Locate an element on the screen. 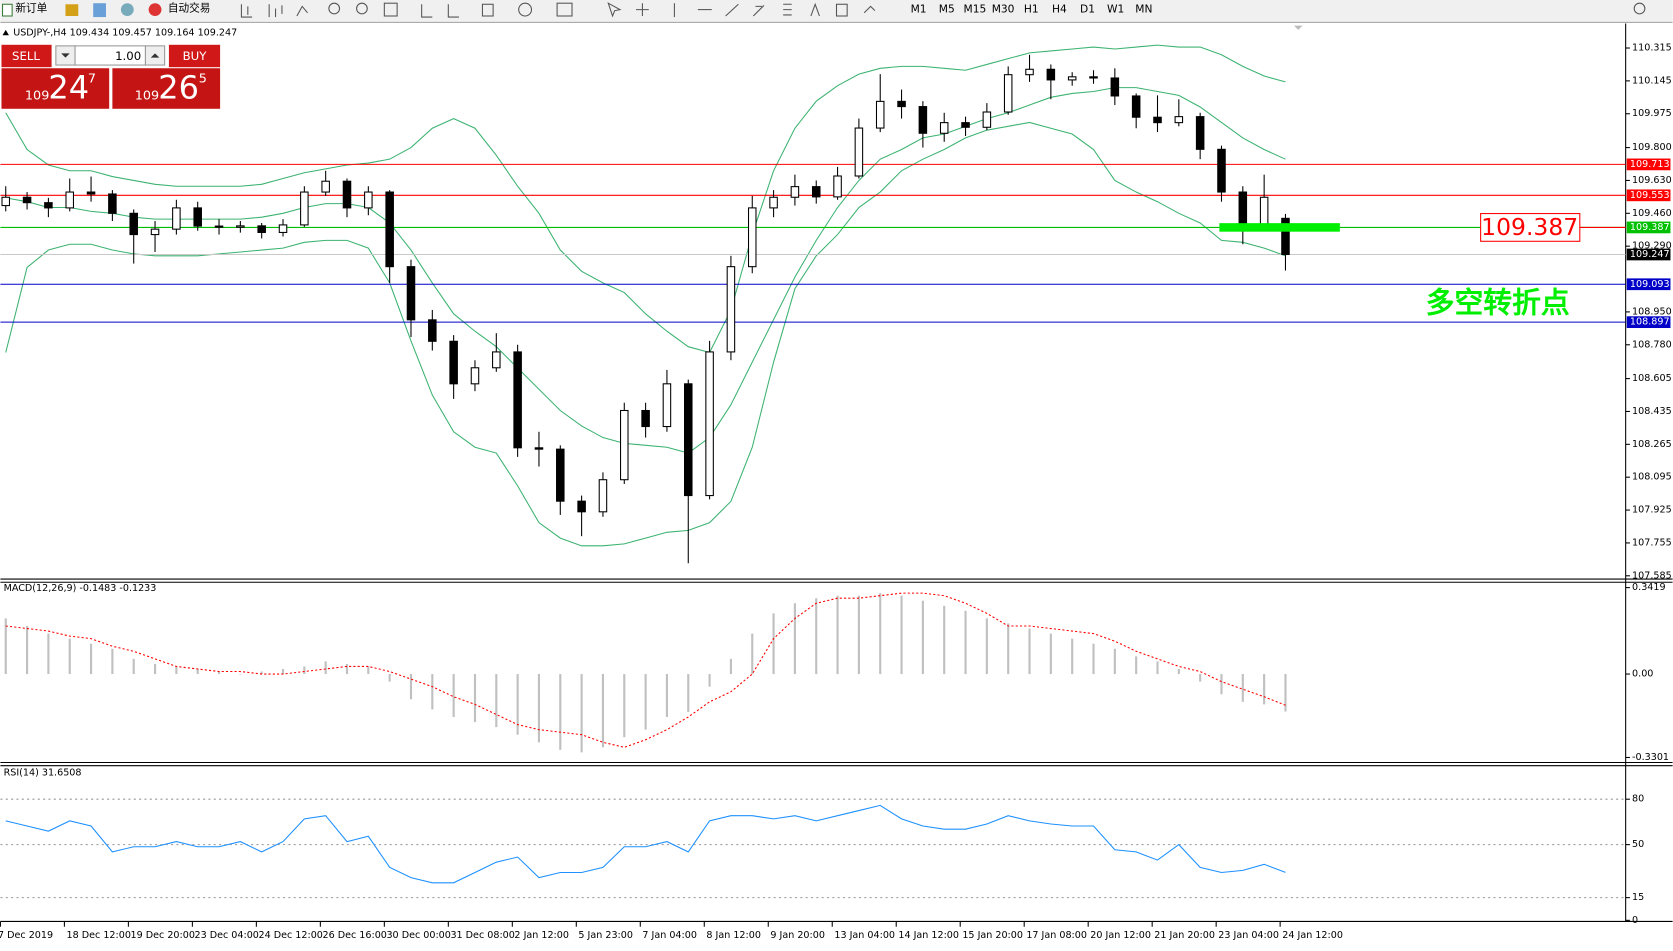  ask-box is located at coordinates (166, 88).